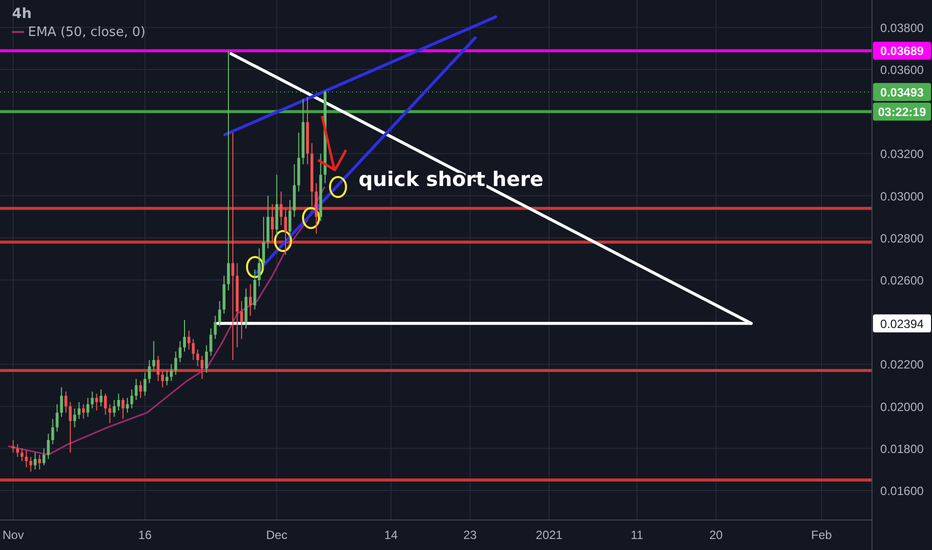  I want to click on x-tick-label: 2021, so click(549, 535).